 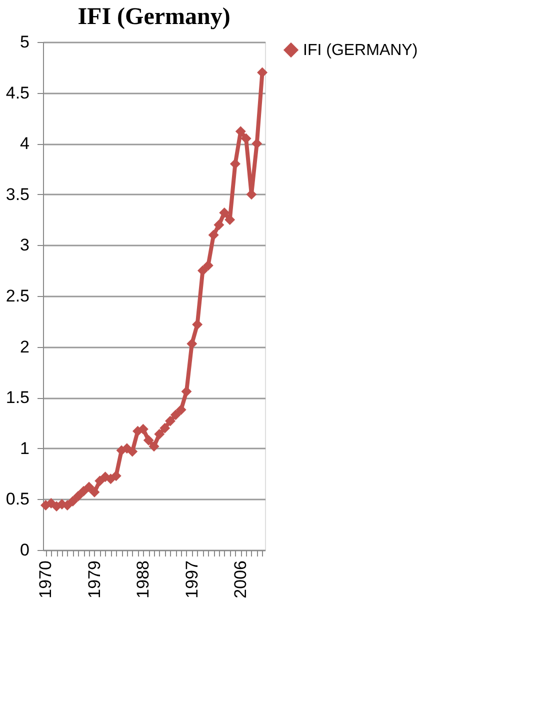 I want to click on x-tick-label: 1979, so click(x=94, y=579).